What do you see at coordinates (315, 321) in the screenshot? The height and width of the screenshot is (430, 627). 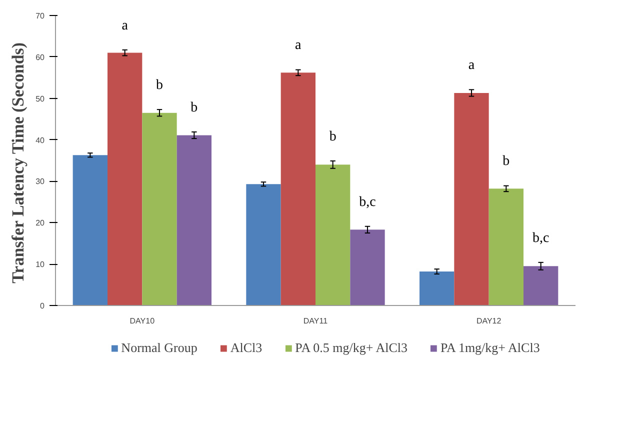 I see `x-tick-label: DAY11` at bounding box center [315, 321].